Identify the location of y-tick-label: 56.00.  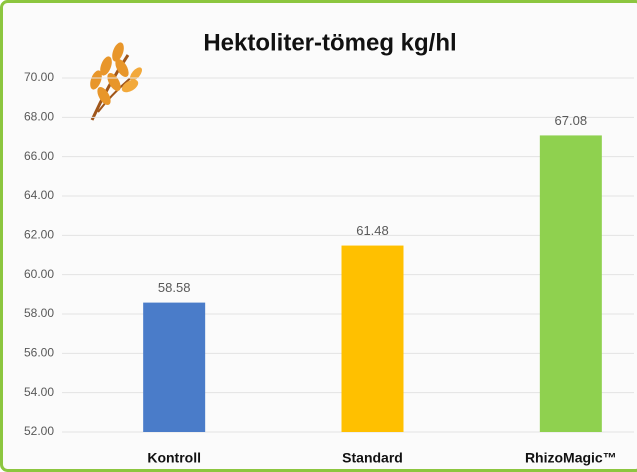
(39, 353).